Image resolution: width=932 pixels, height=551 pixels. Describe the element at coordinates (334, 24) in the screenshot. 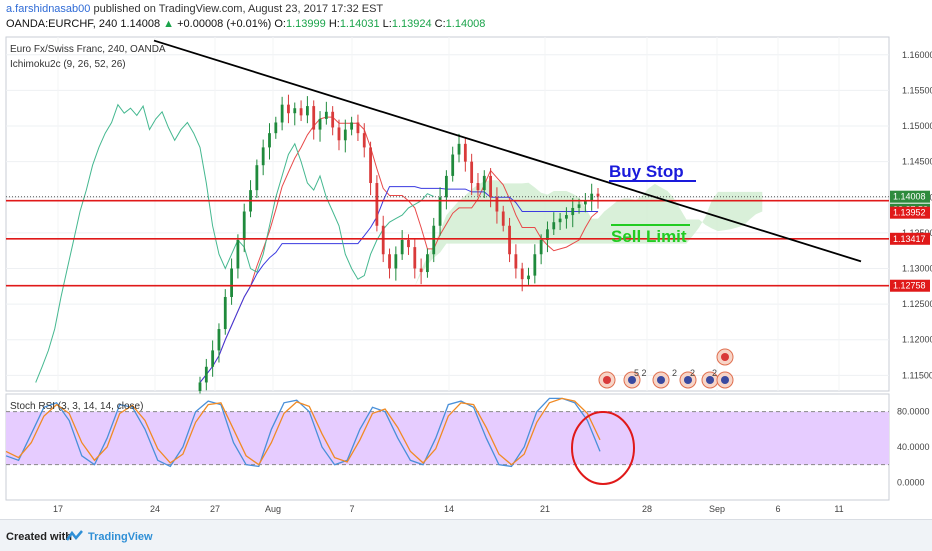

I see `high-label: H:` at that location.